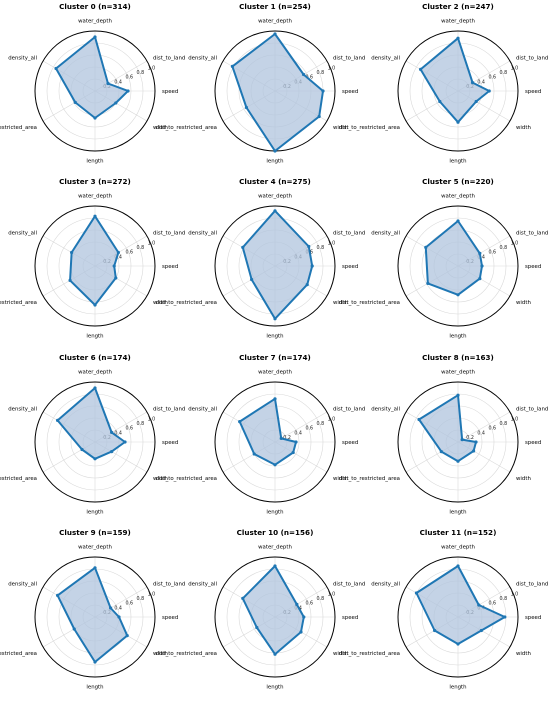 The height and width of the screenshot is (711, 550). What do you see at coordinates (484, 427) in the screenshot?
I see `grid-spoke` at bounding box center [484, 427].